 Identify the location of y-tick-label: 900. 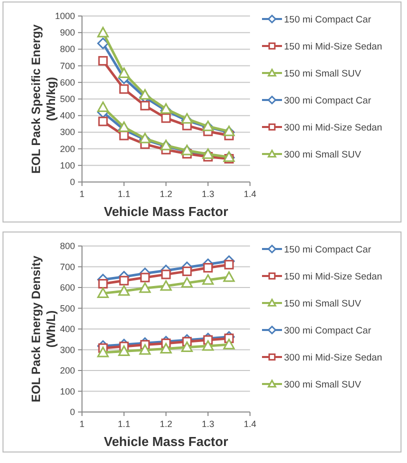
(67, 33).